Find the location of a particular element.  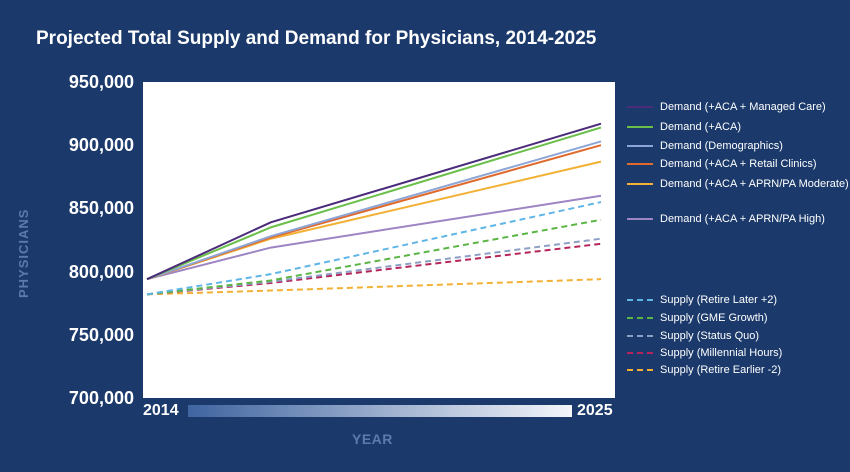

legend-label: Demand (+ACA + APRN/PA High) is located at coordinates (742, 219).